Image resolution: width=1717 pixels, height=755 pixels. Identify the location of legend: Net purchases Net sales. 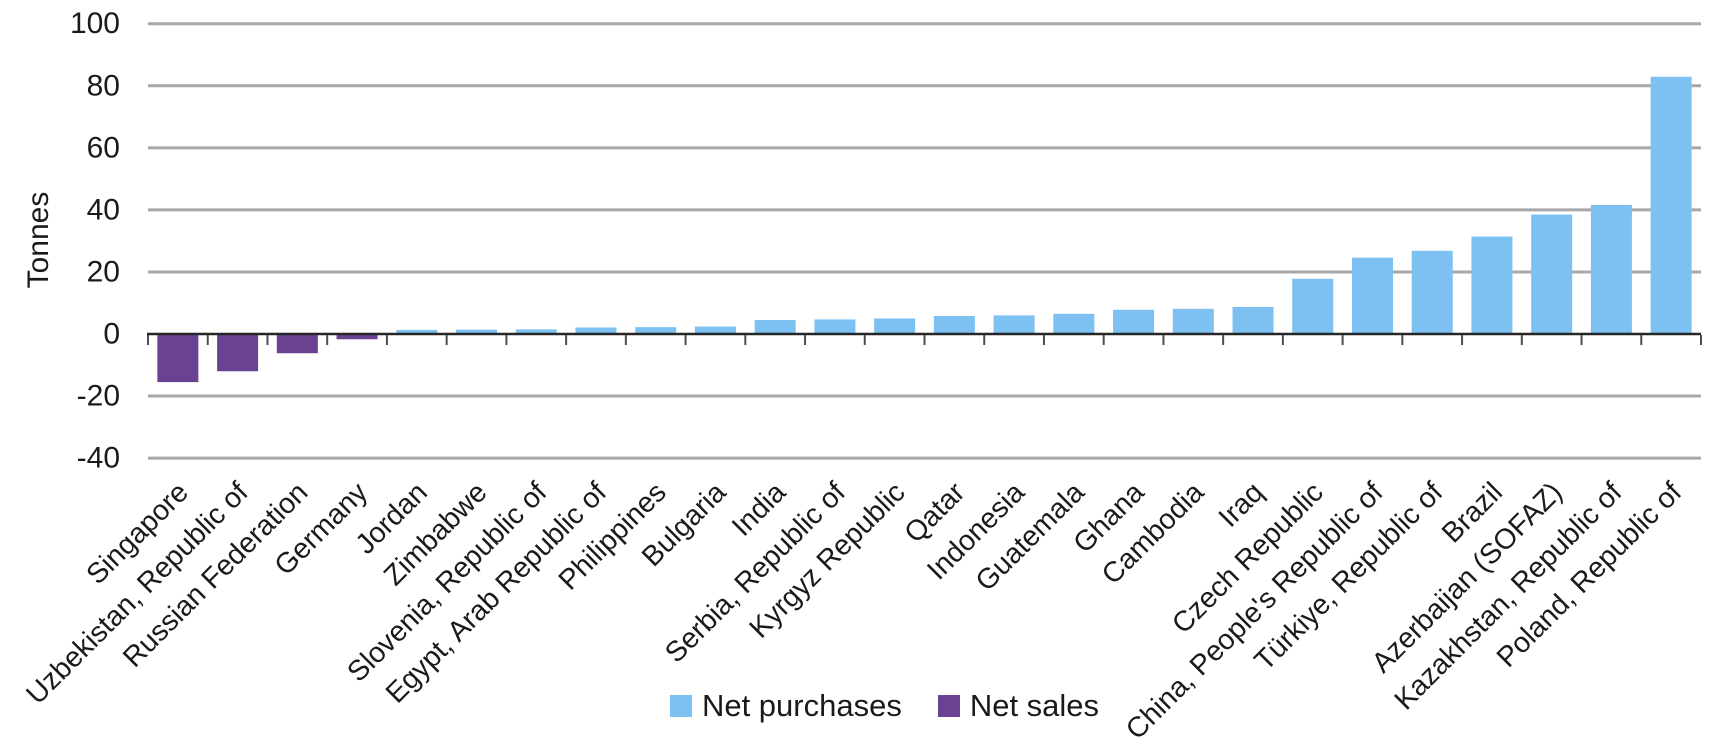
(871, 706).